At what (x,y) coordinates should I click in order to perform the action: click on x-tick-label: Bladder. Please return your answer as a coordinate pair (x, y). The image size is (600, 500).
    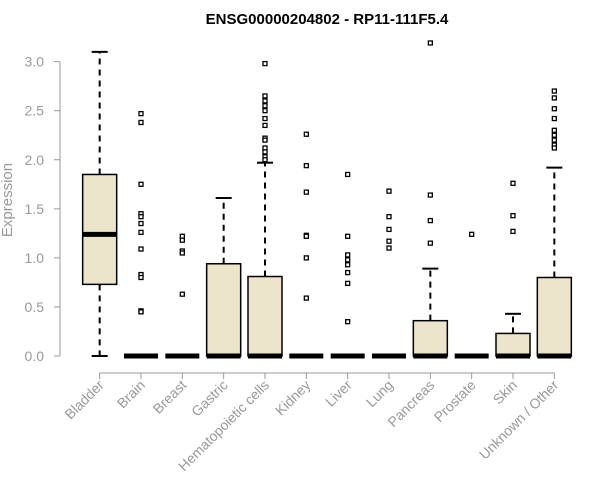
    Looking at the image, I should click on (84, 400).